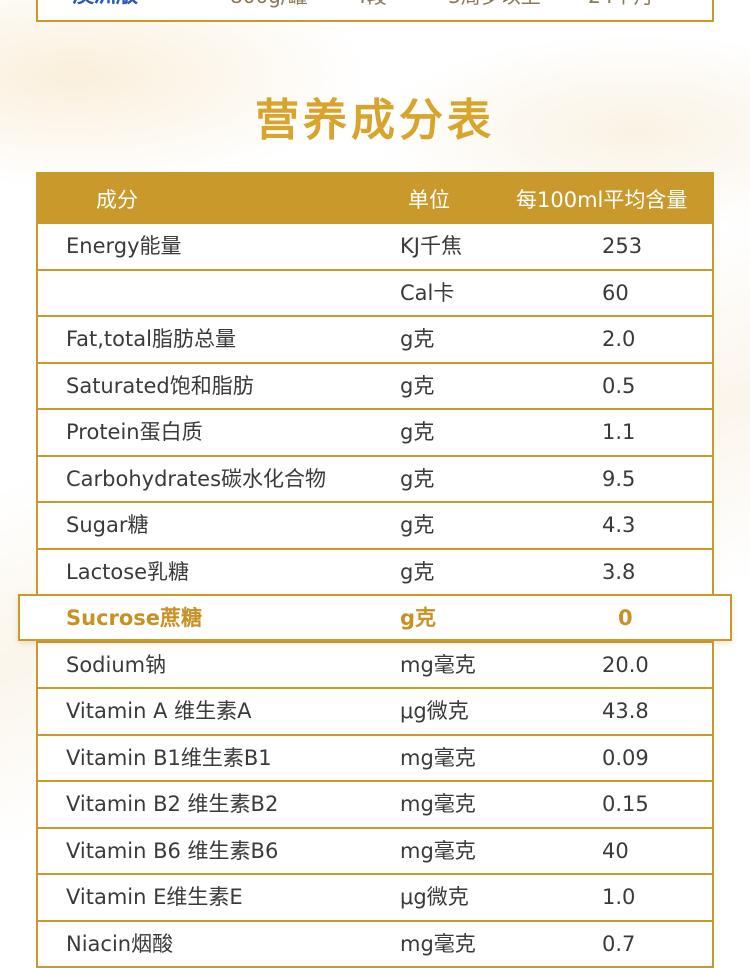  Describe the element at coordinates (431, 246) in the screenshot. I see `nutrient-unit: KJ千焦` at that location.